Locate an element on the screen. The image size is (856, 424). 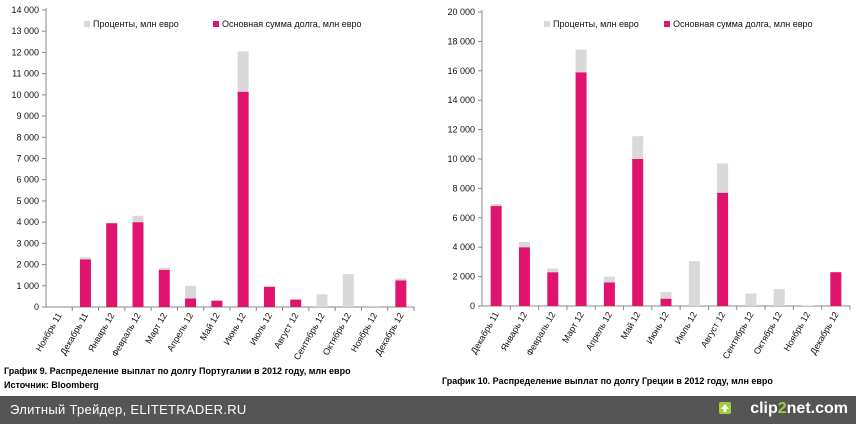
portugal-y-tick-label: 1 000 is located at coordinates (27, 286).